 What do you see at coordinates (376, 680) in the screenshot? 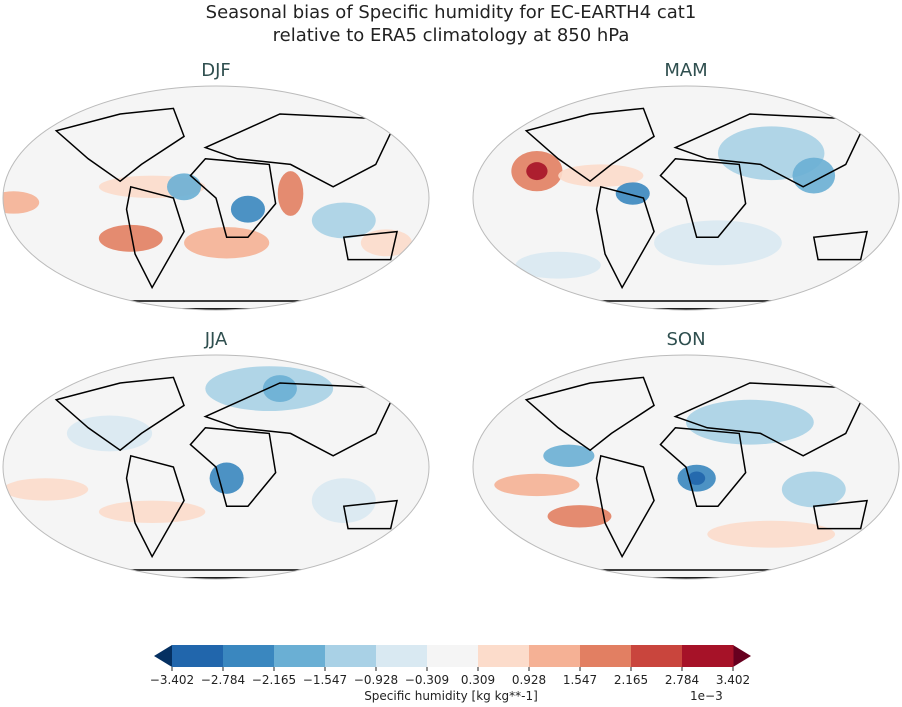
I see `colorbar-tick-label: −0.928` at bounding box center [376, 680].